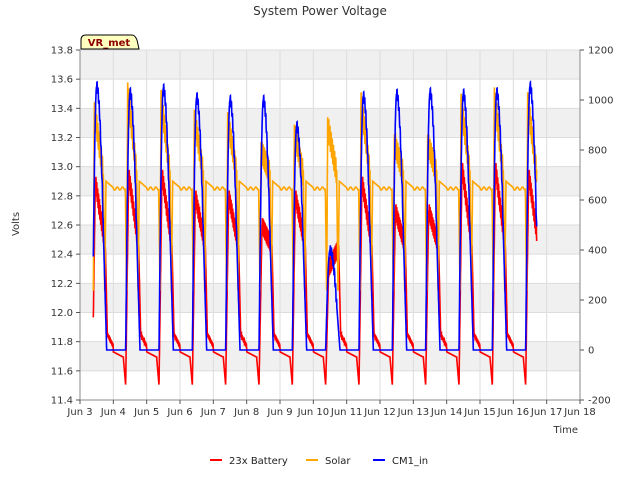 The width and height of the screenshot is (640, 480). I want to click on right-tick-label: 0, so click(591, 351).